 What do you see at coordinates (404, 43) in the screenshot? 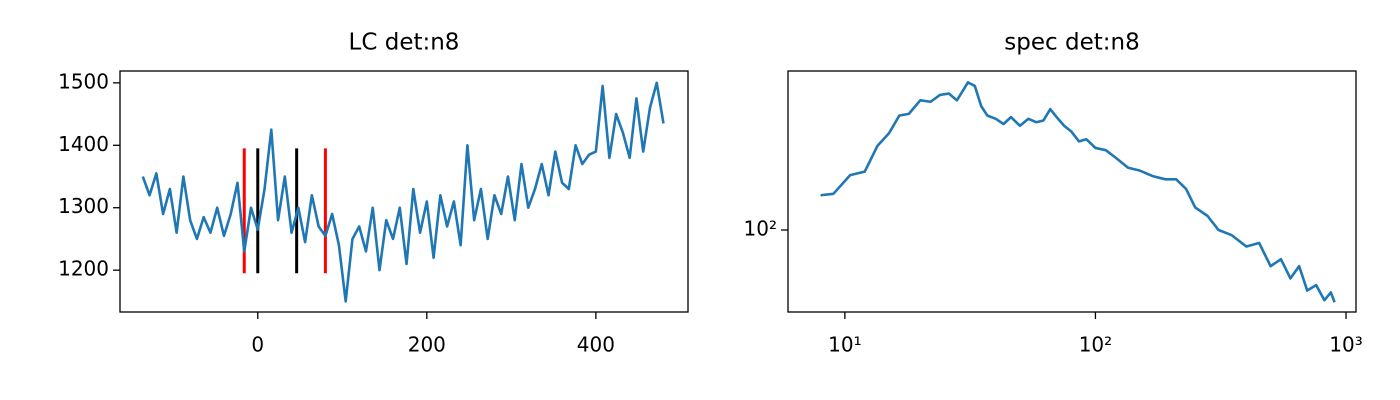
I see `chart-title: LC det:n8` at bounding box center [404, 43].